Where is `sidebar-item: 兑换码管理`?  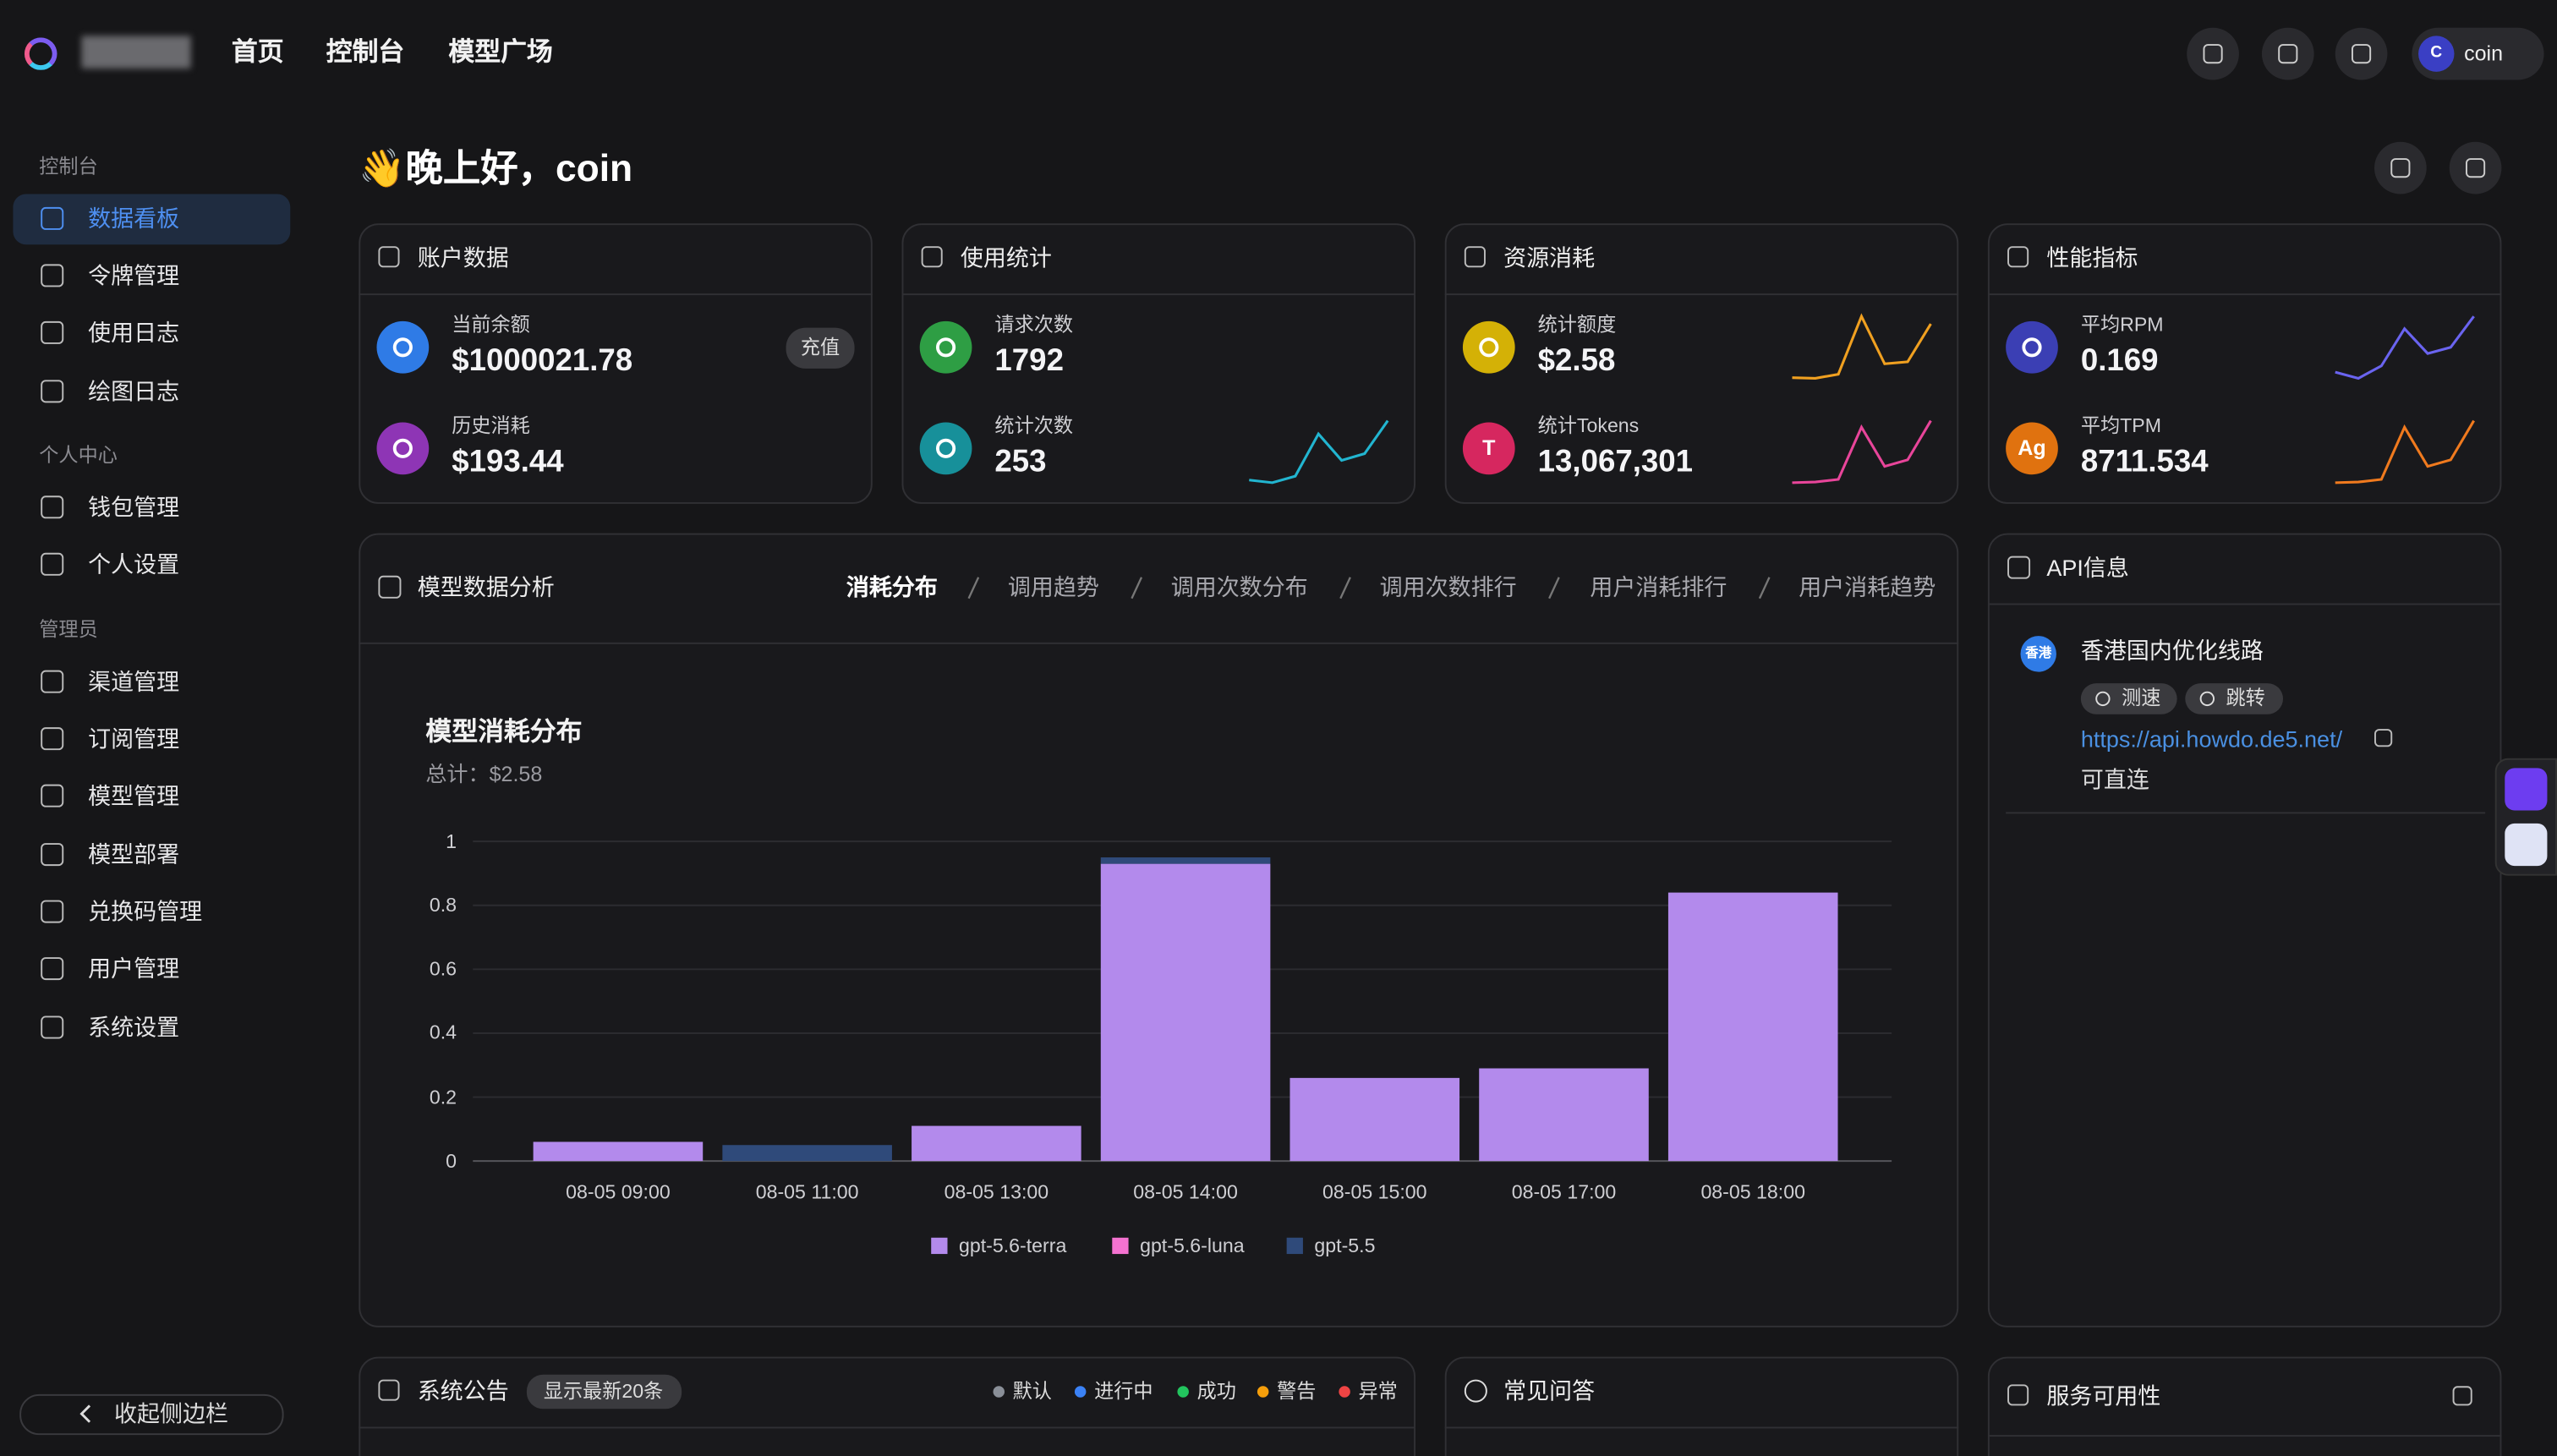
sidebar-item: 兑换码管理 is located at coordinates (145, 911).